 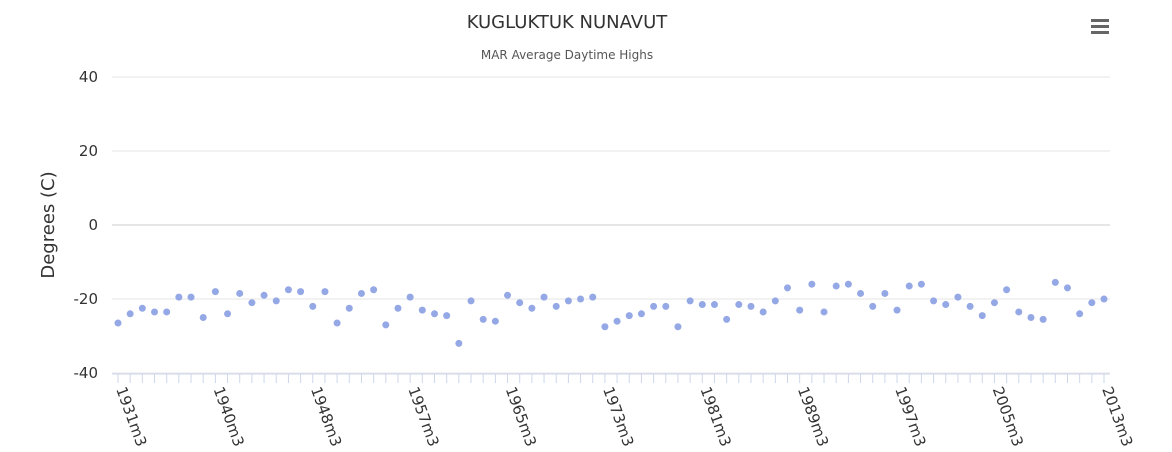 What do you see at coordinates (521, 416) in the screenshot?
I see `x-tick-label: 1965m3` at bounding box center [521, 416].